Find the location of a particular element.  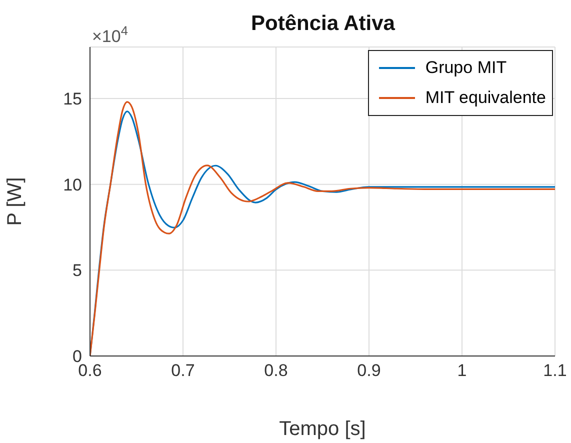

text: ×10$^{4}$ is located at coordinates (110, 34).